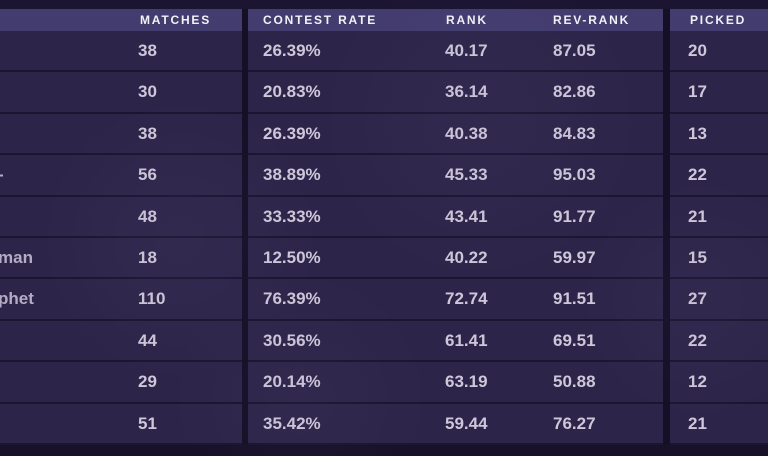 Image resolution: width=768 pixels, height=456 pixels. I want to click on hero-name-fragment: -, so click(2, 174).